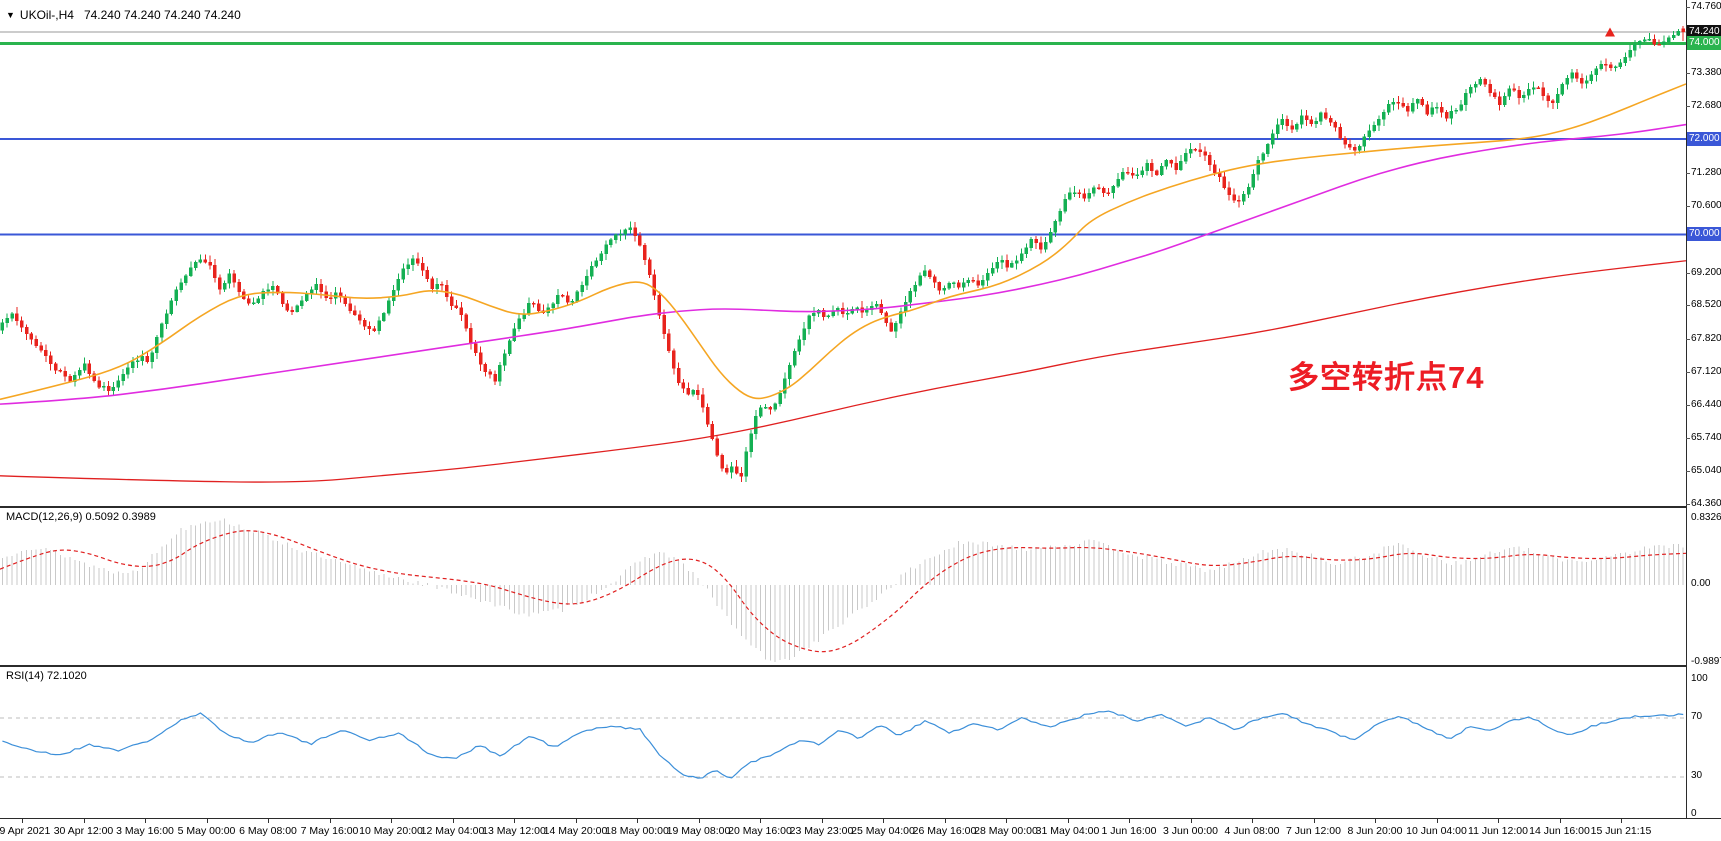 The width and height of the screenshot is (1721, 841). Describe the element at coordinates (1704, 138) in the screenshot. I see `price-badge-72.000: 72.000` at that location.